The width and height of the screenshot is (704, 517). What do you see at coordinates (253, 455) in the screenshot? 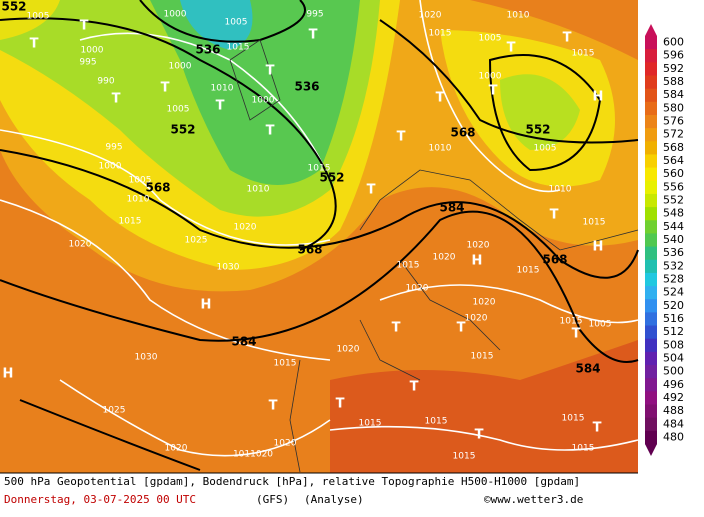
I see `pressure-label: 1011020` at bounding box center [253, 455].